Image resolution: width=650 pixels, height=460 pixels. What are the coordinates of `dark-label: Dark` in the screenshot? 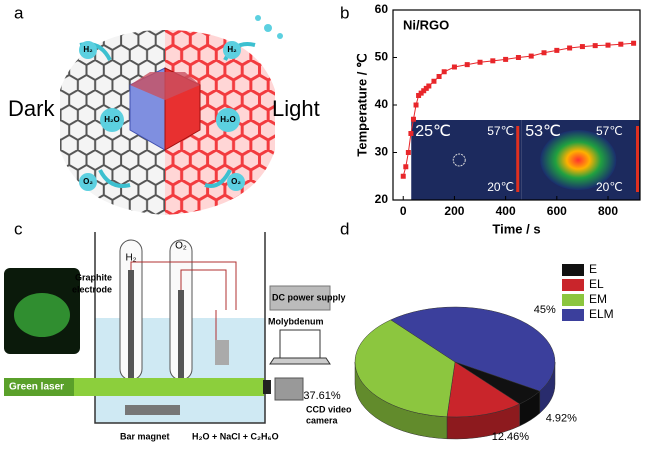 It's located at (31, 108).